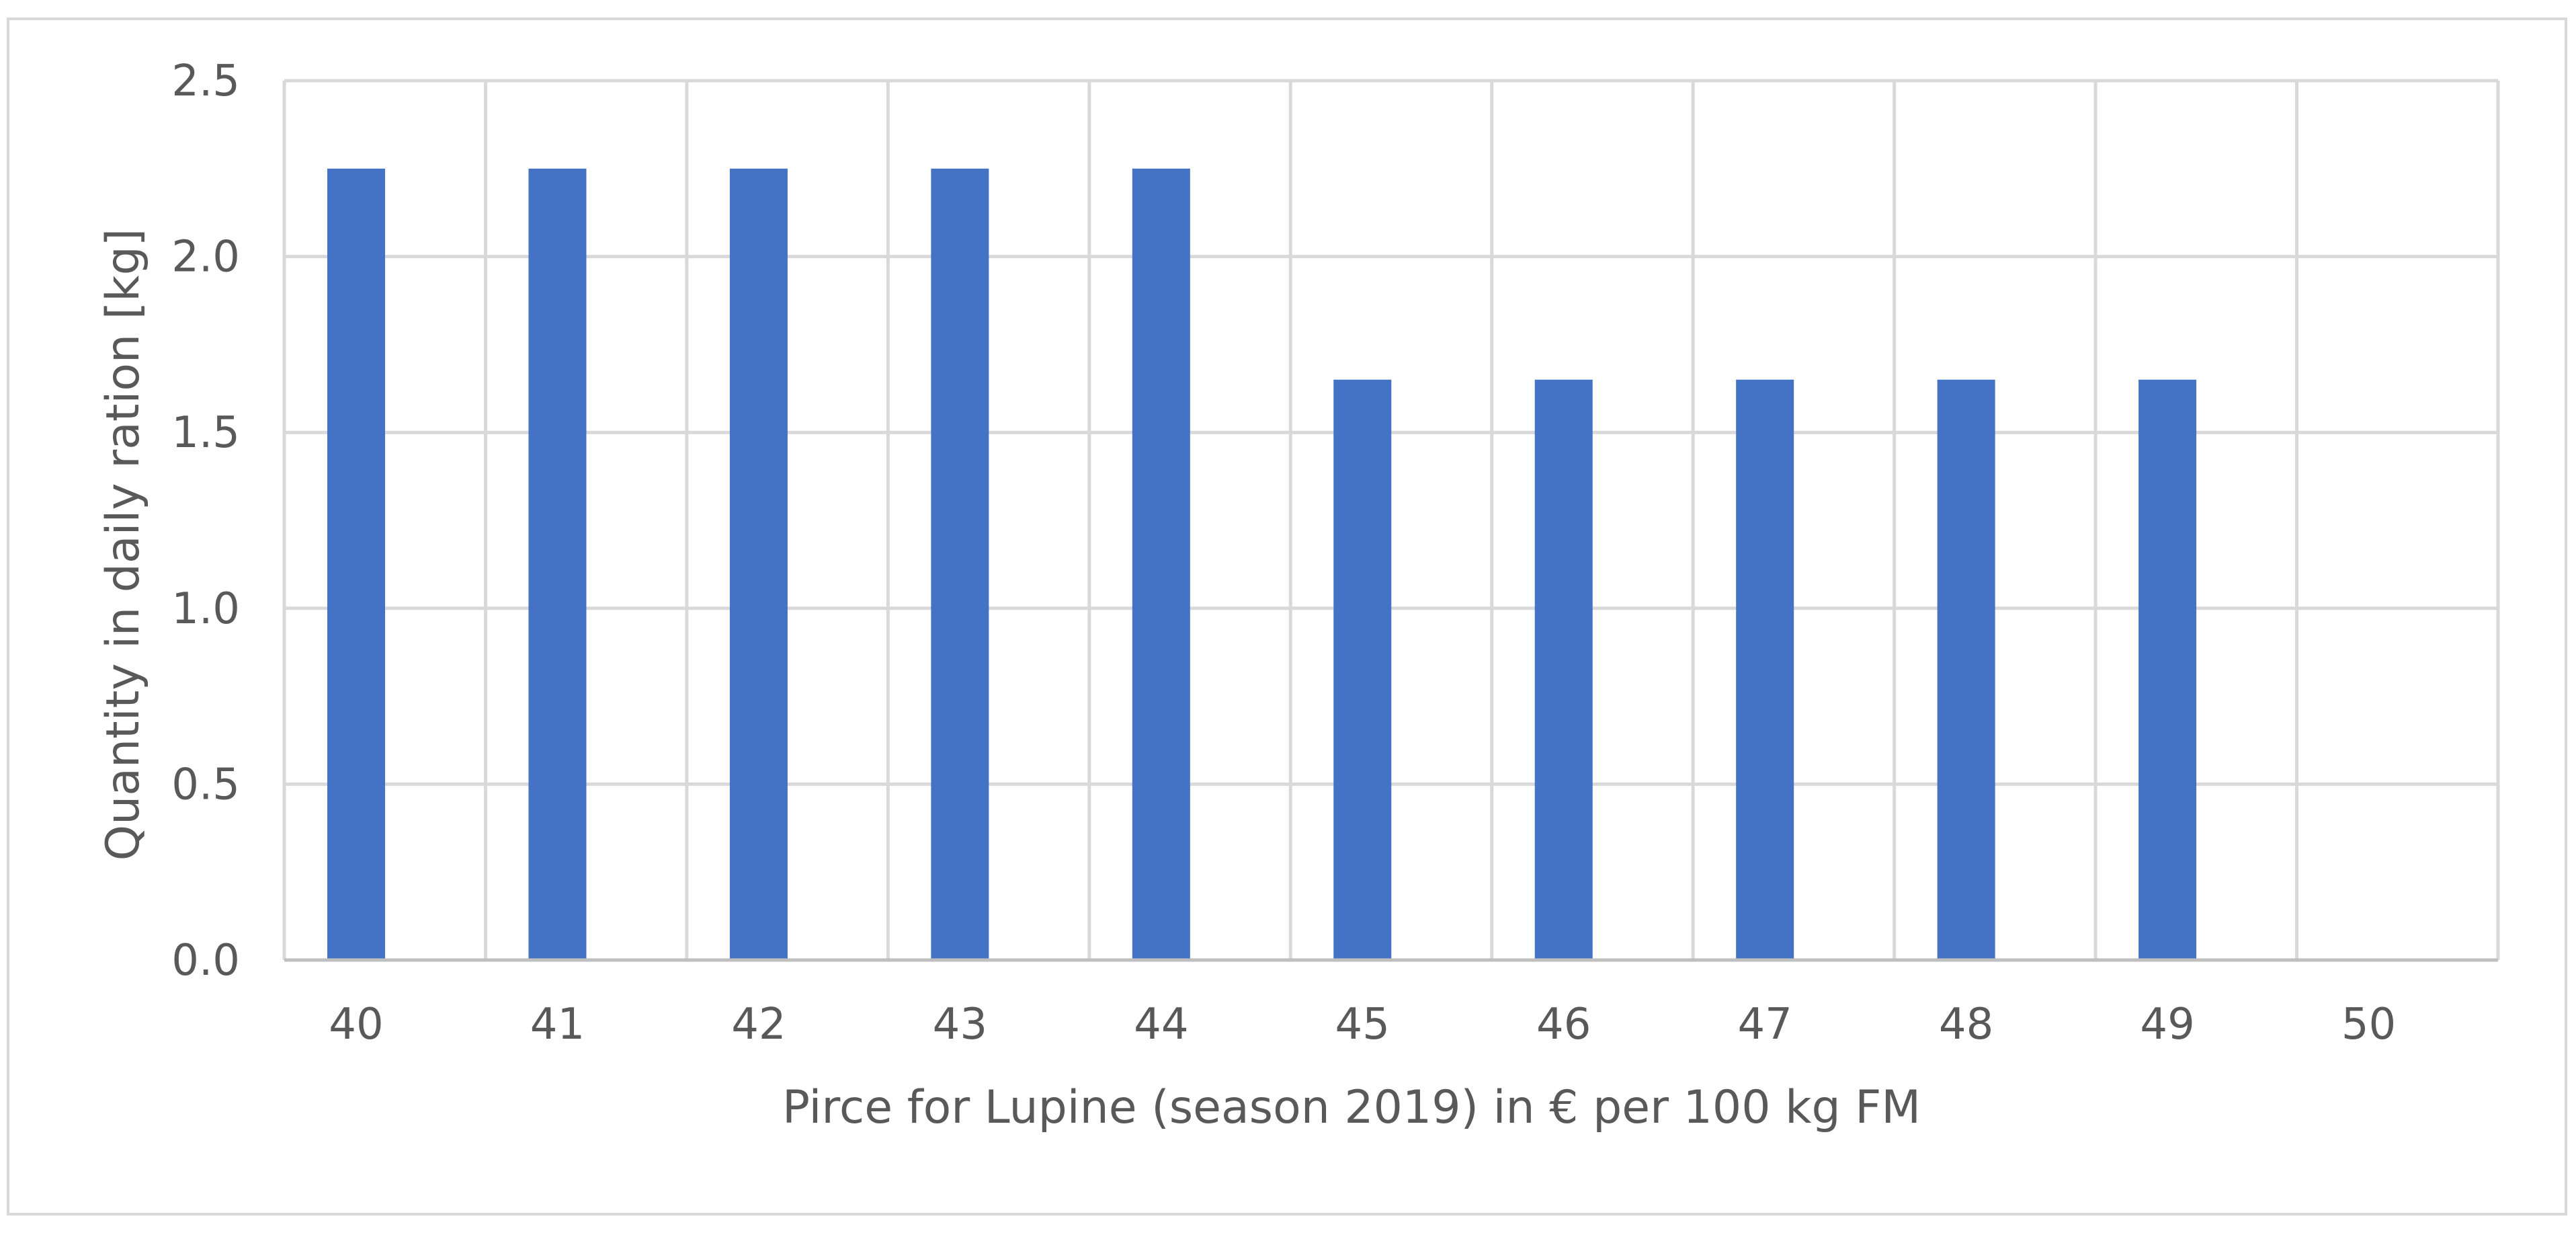 This screenshot has width=2576, height=1233. I want to click on x-tick-label: 46, so click(1564, 1024).